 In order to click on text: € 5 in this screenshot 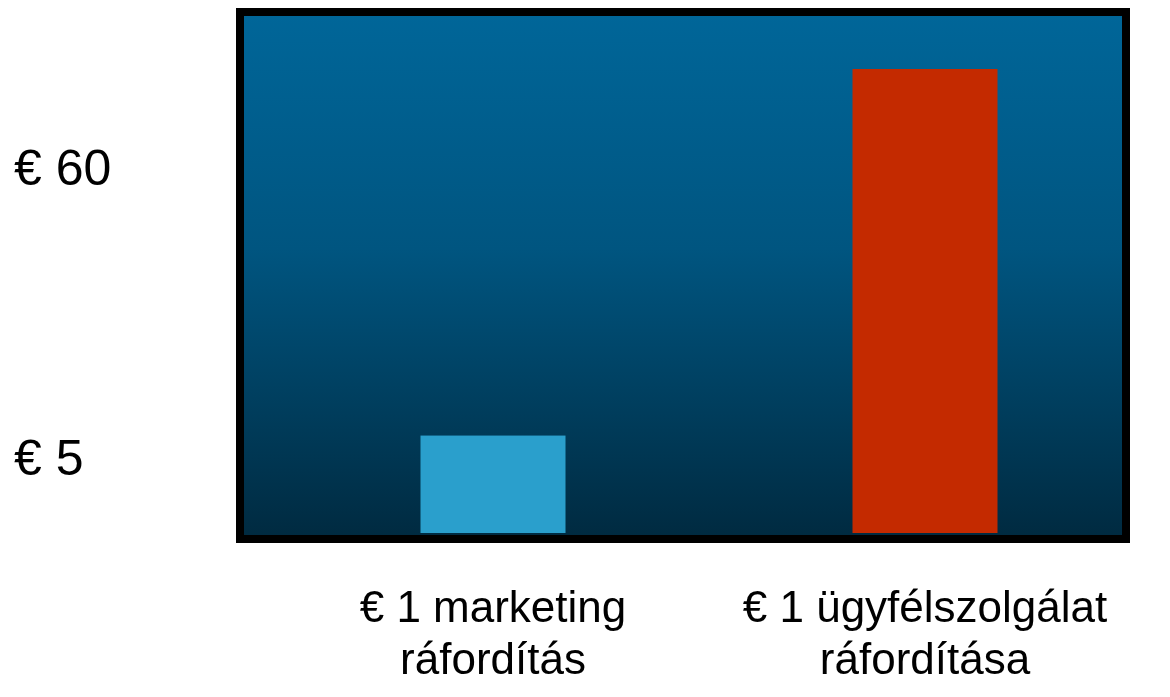, I will do `click(49, 458)`.